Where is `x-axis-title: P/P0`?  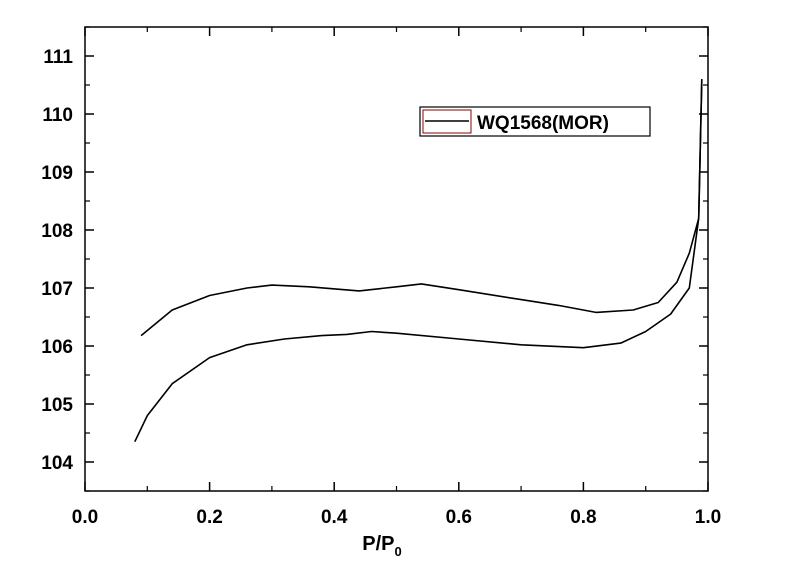
x-axis-title: P/P0 is located at coordinates (381, 546).